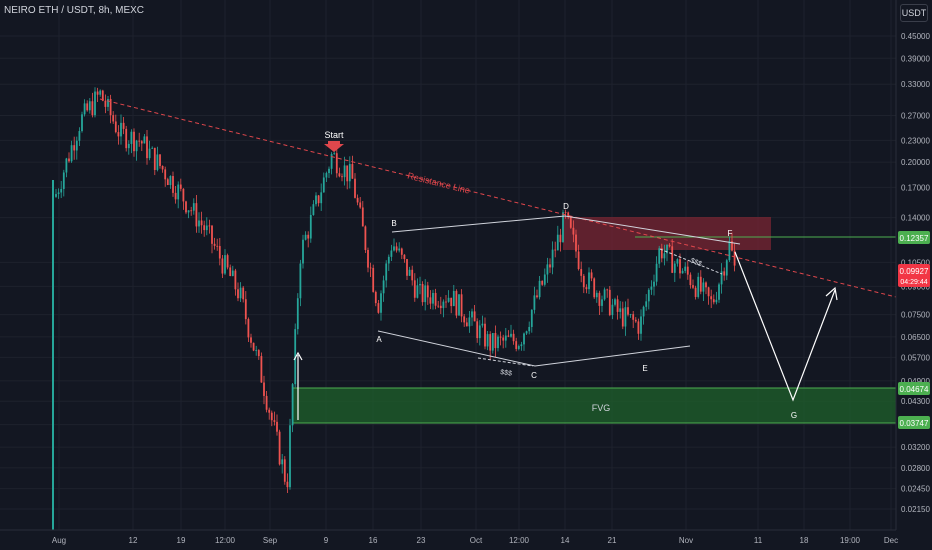 The image size is (932, 550). Describe the element at coordinates (915, 447) in the screenshot. I see `price-tick-label: 0.03200` at that location.